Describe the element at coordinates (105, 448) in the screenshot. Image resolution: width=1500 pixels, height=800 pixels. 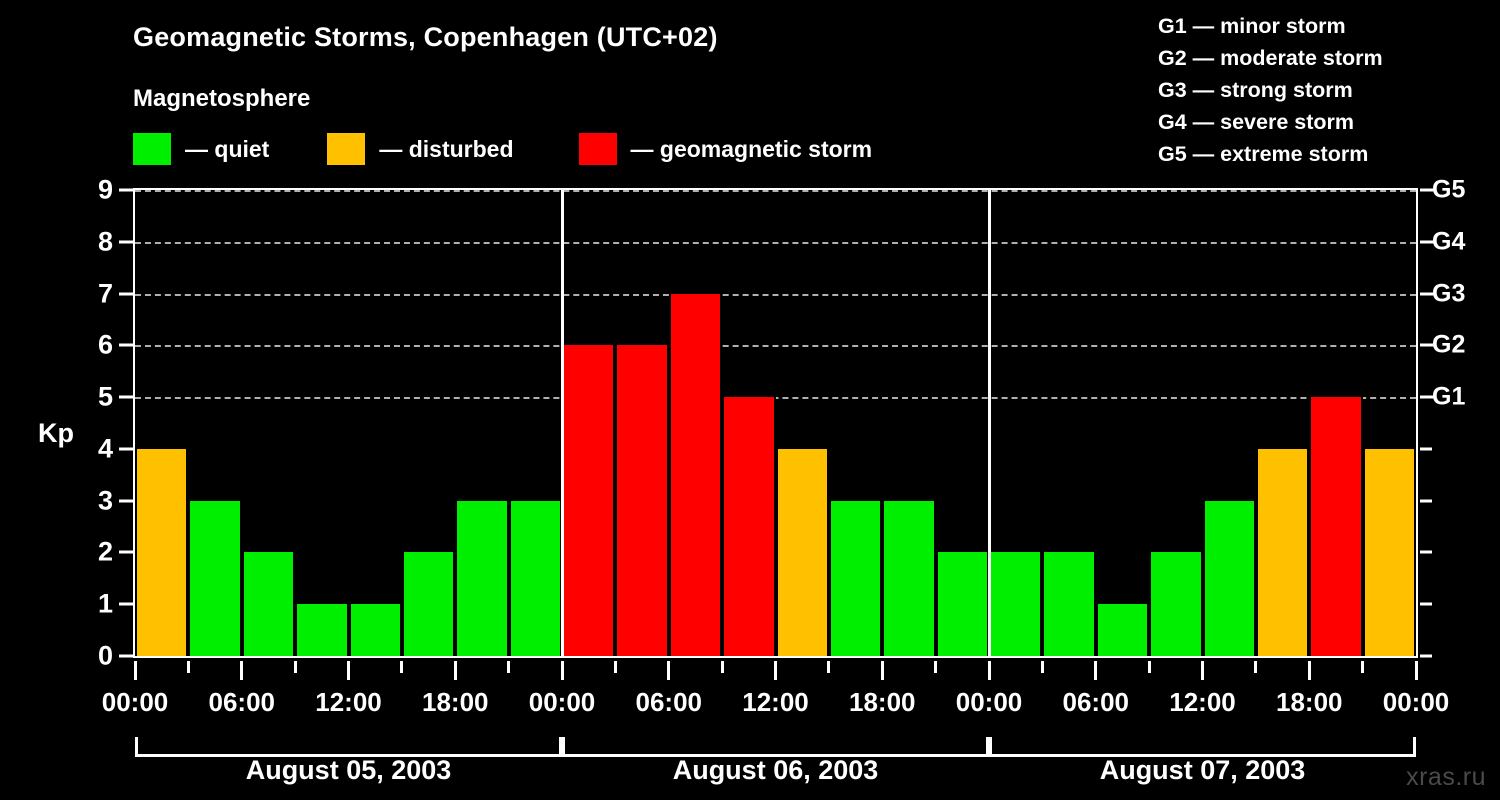
I see `y-tick-label-4: 4` at that location.